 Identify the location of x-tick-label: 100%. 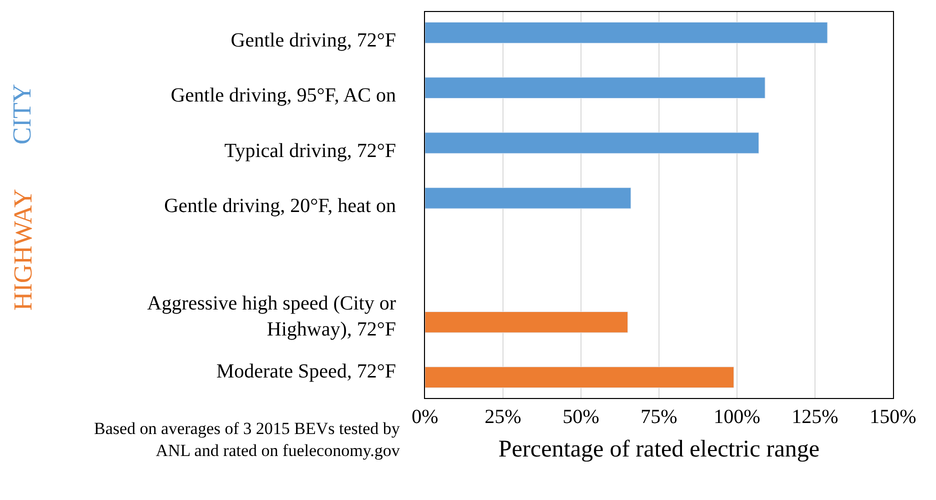
(737, 417).